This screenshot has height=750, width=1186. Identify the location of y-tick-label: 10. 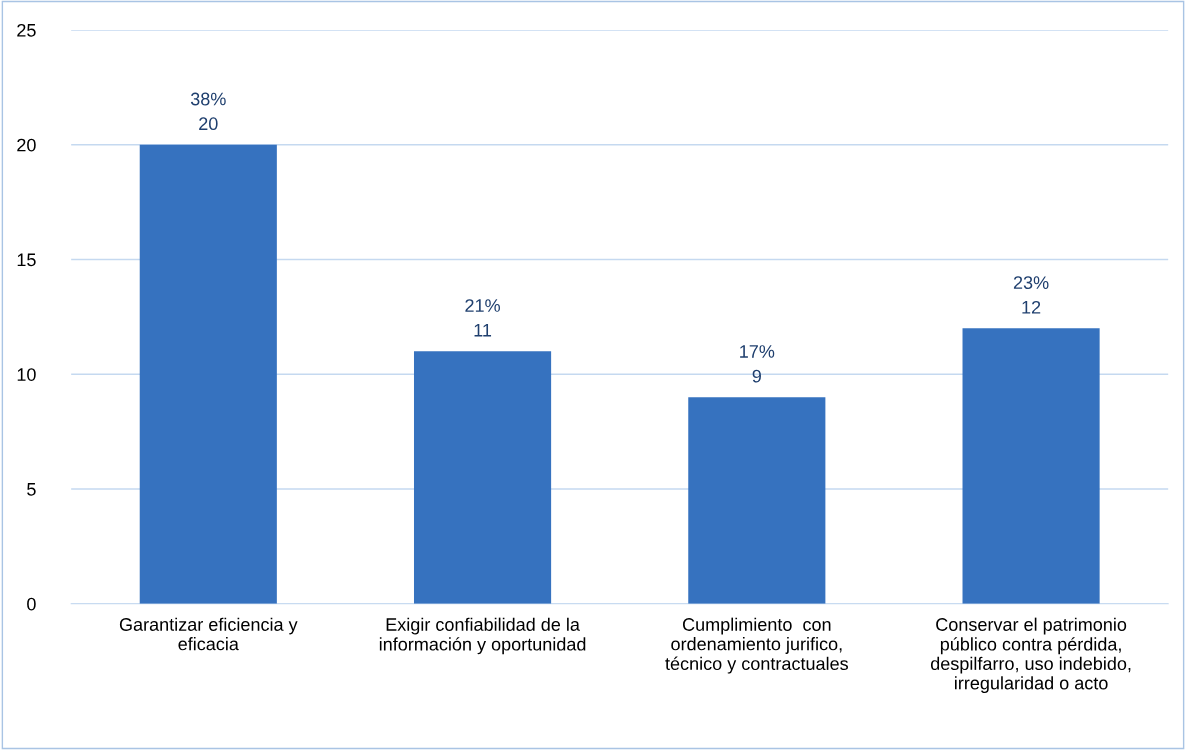
(26, 374).